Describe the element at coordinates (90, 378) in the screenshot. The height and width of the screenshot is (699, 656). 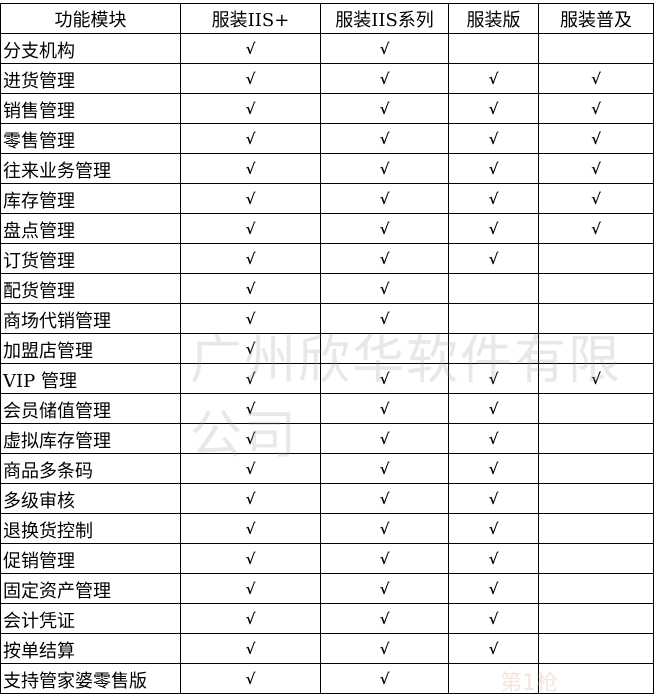
I see `module-name: VIP 管理` at that location.